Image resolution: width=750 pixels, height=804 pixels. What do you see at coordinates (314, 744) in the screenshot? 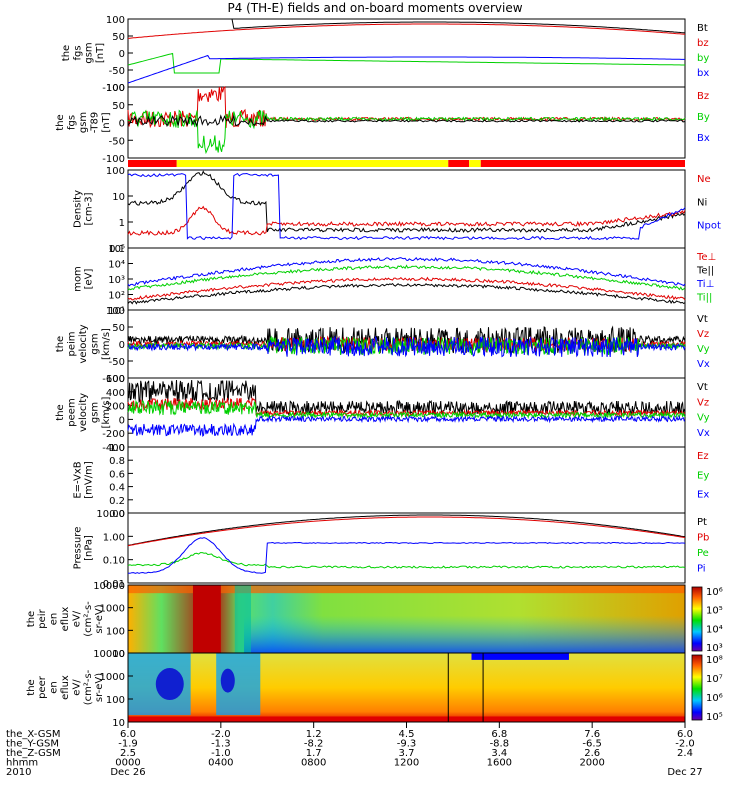
I see `xaxis-value: -8.2` at bounding box center [314, 744].